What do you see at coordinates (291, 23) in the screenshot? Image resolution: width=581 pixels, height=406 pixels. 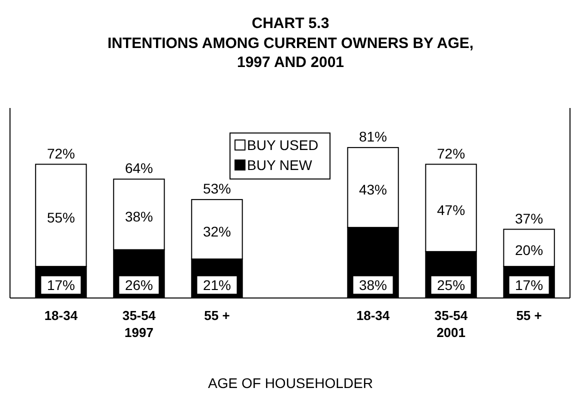 I see `chart-title: CHART 5.3` at bounding box center [291, 23].